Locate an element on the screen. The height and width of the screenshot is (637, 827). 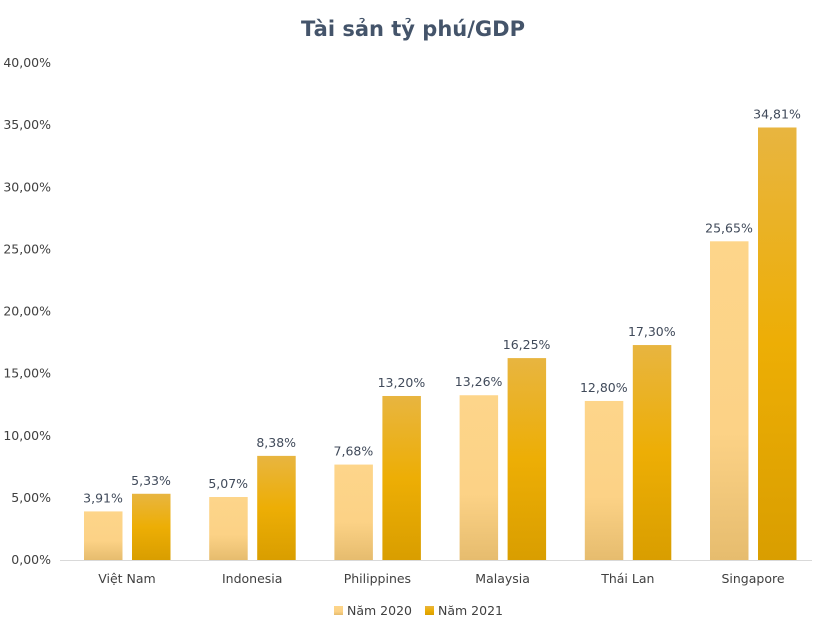
y-tick-label: 25,00% is located at coordinates (27, 248).